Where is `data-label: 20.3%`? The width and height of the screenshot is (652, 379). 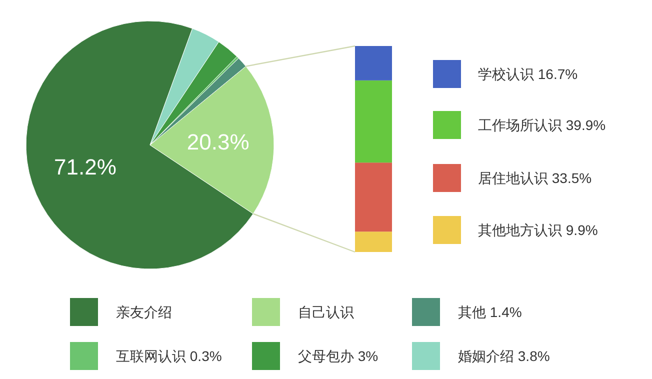
data-label: 20.3% is located at coordinates (218, 142).